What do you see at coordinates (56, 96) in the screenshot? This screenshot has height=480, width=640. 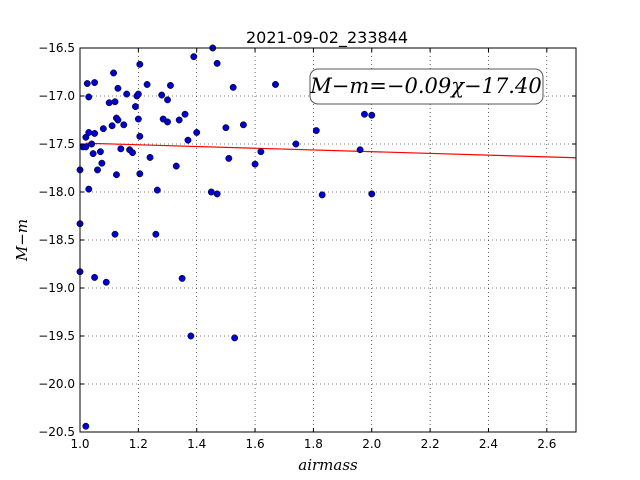 I see `y-tick-label: −17.0` at bounding box center [56, 96].